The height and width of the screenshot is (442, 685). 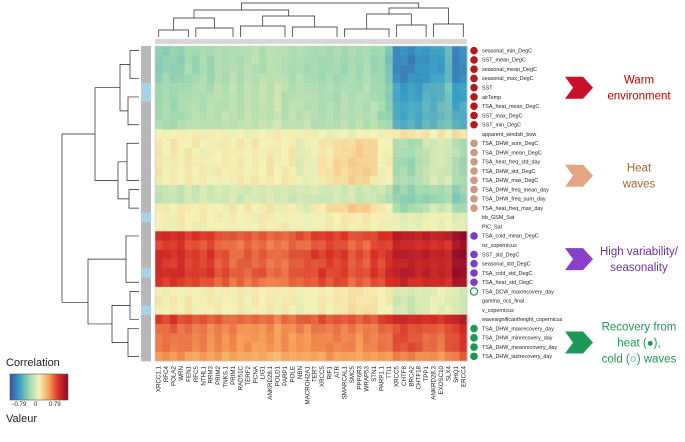 What do you see at coordinates (639, 328) in the screenshot?
I see `group-label: Recovery from` at bounding box center [639, 328].